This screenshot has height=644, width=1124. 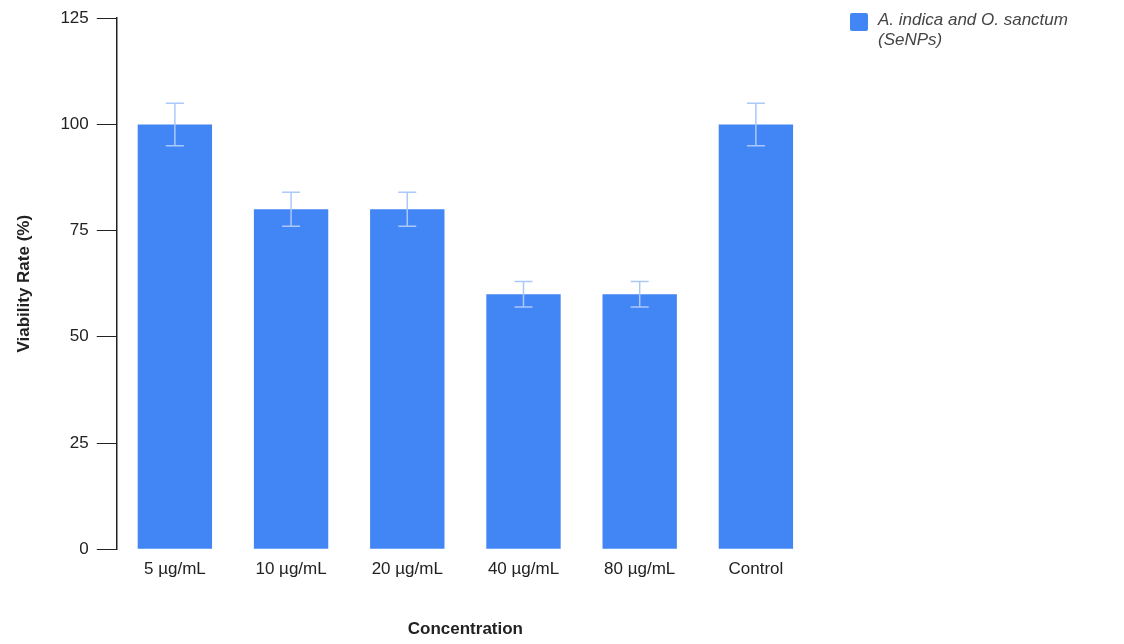 I want to click on y-tick-label: 75, so click(x=79, y=230).